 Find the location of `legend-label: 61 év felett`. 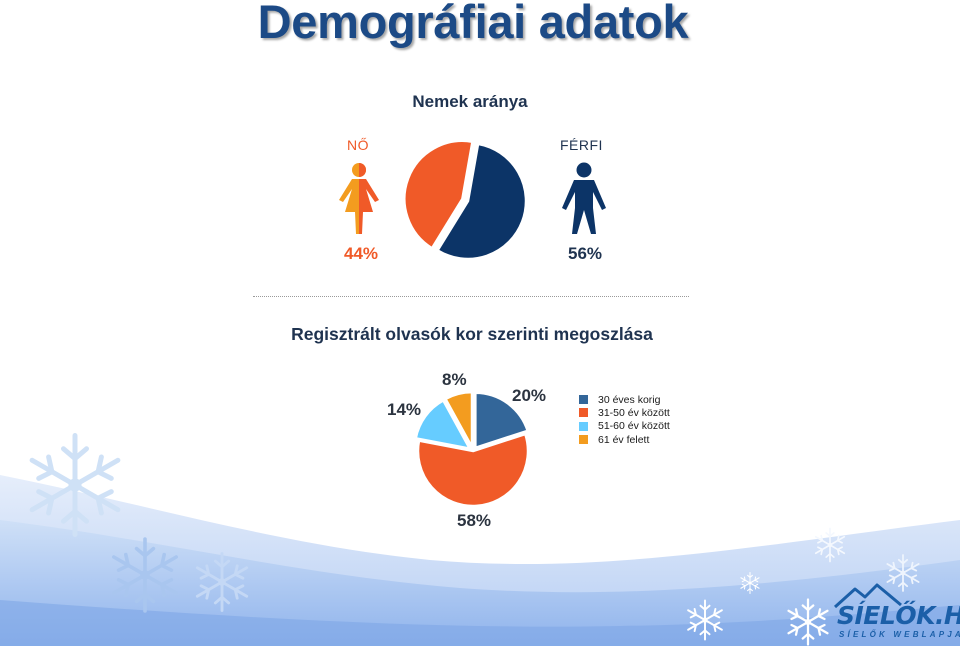

legend-label: 61 év felett is located at coordinates (624, 439).